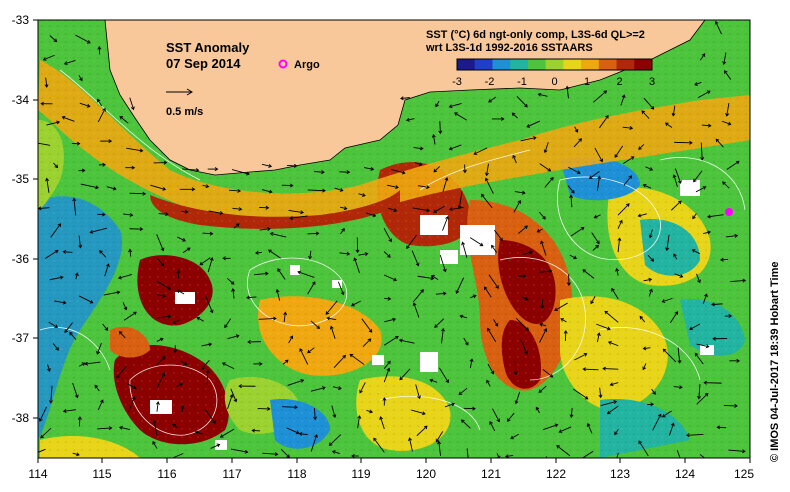 This screenshot has width=790, height=492. Describe the element at coordinates (509, 48) in the screenshot. I see `climatology-reference: wrt L3S-1d 1992-2016 SSTAARS` at that location.